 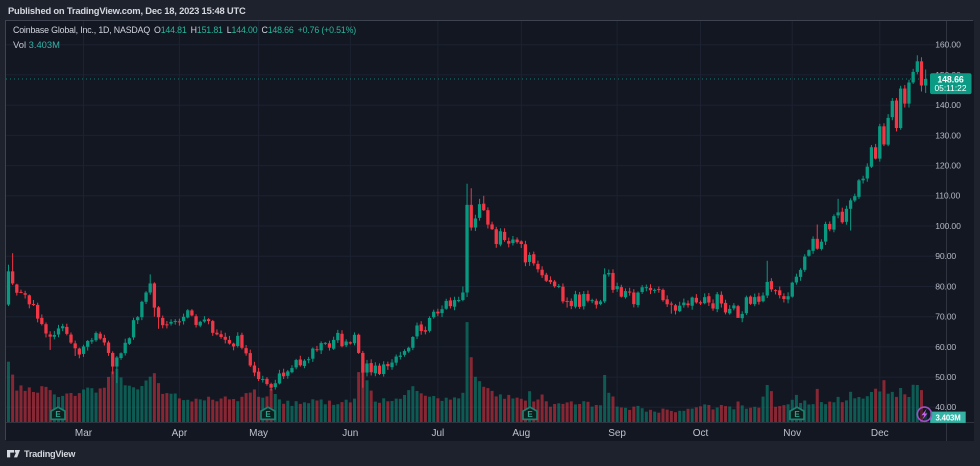 What do you see at coordinates (84, 433) in the screenshot?
I see `svg-text: Mar` at bounding box center [84, 433].